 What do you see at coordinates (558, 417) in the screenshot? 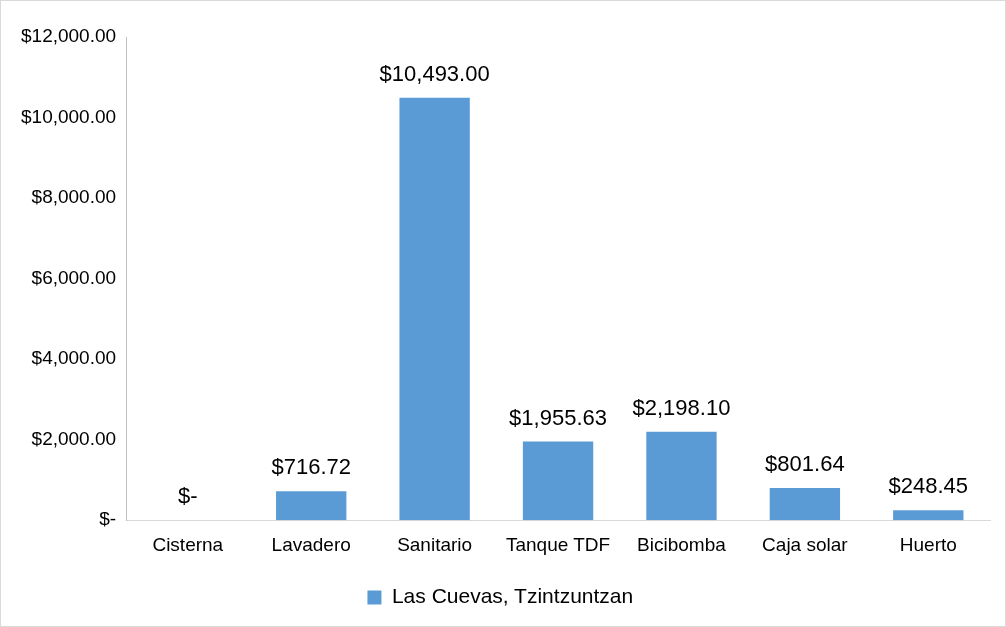
I see `data-label: $1,955.63` at bounding box center [558, 417].